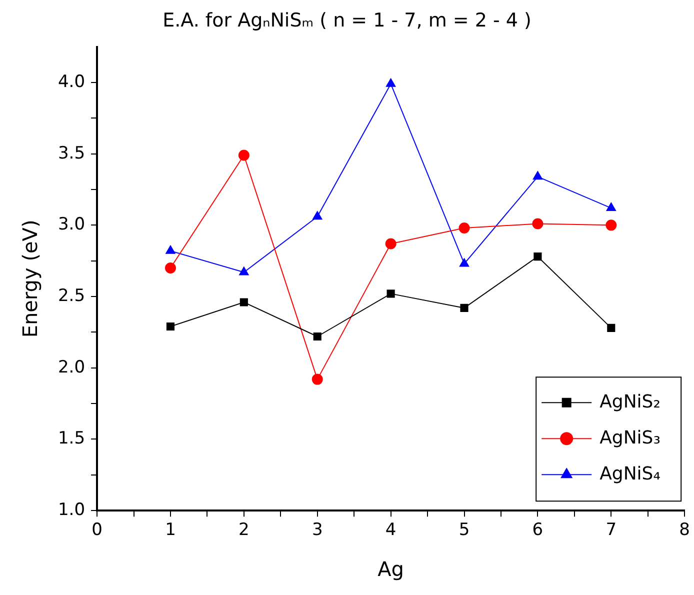  What do you see at coordinates (72, 224) in the screenshot?
I see `y-tick-label: 3.0` at bounding box center [72, 224].